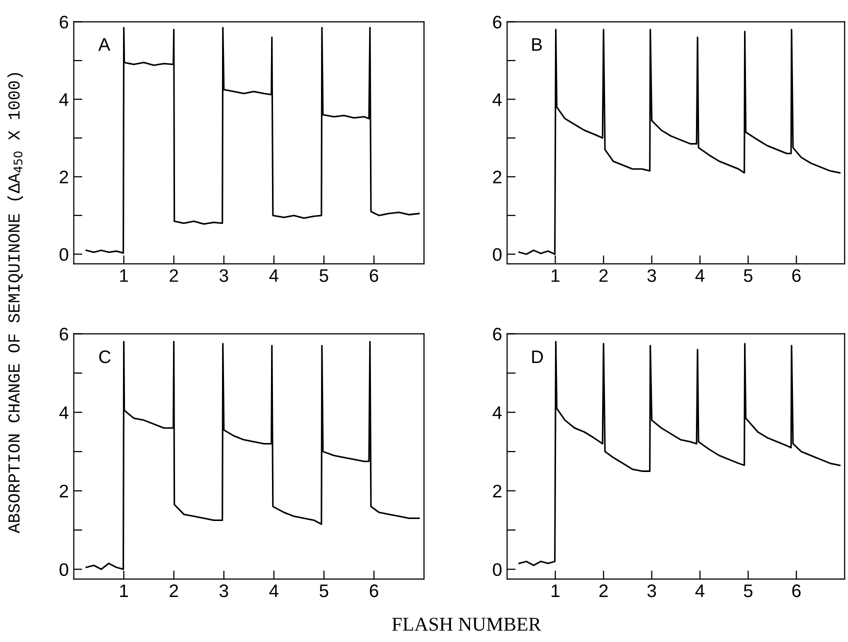 This screenshot has width=848, height=642. Describe the element at coordinates (537, 357) in the screenshot. I see `annotation: D` at that location.